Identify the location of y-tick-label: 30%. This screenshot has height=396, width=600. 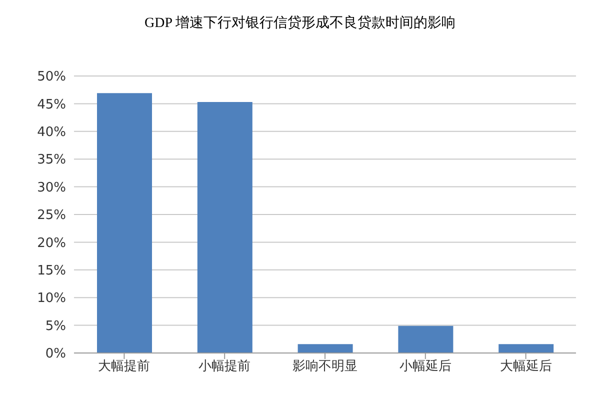
(51, 188).